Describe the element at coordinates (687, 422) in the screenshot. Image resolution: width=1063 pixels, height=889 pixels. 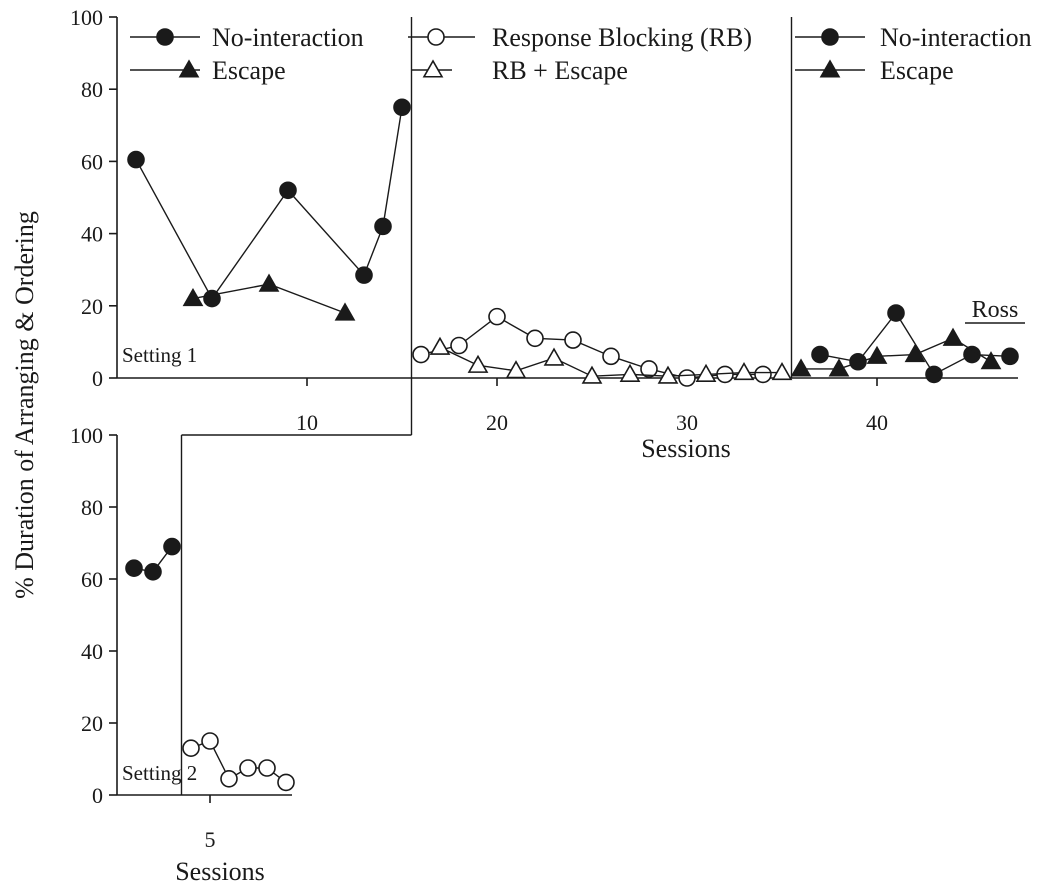
I see `top-panel-x-tick-label: 30` at that location.